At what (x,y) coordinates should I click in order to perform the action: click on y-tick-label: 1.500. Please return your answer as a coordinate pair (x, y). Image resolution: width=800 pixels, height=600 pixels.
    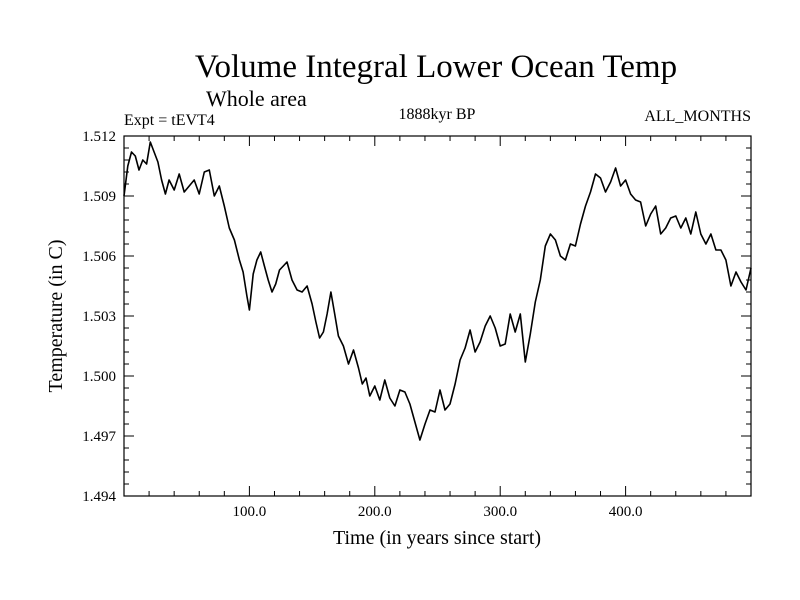
    Looking at the image, I should click on (99, 377).